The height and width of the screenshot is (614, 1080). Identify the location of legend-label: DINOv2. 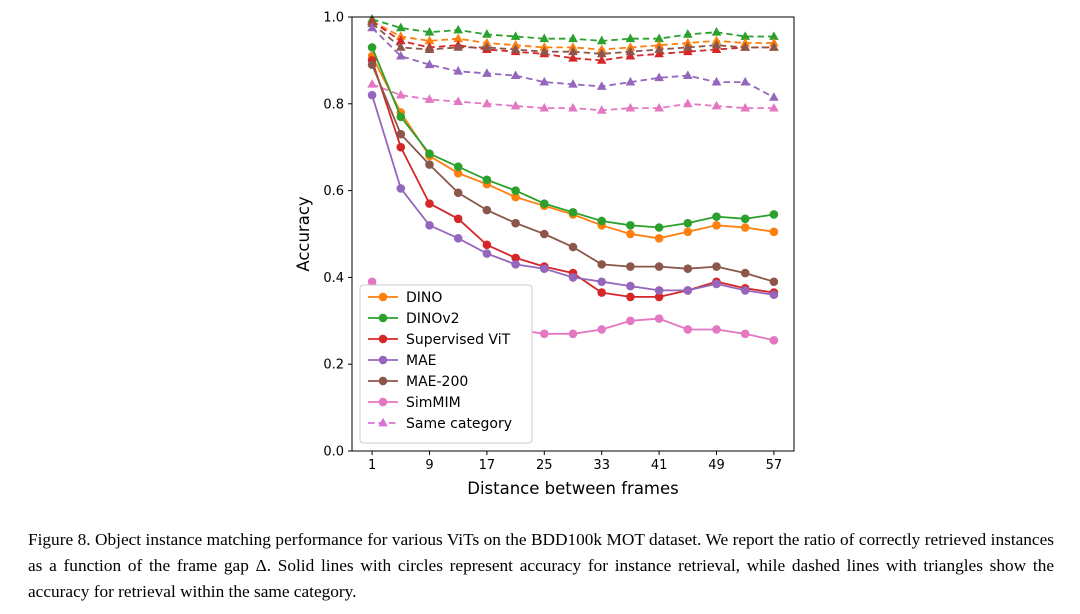
(433, 319).